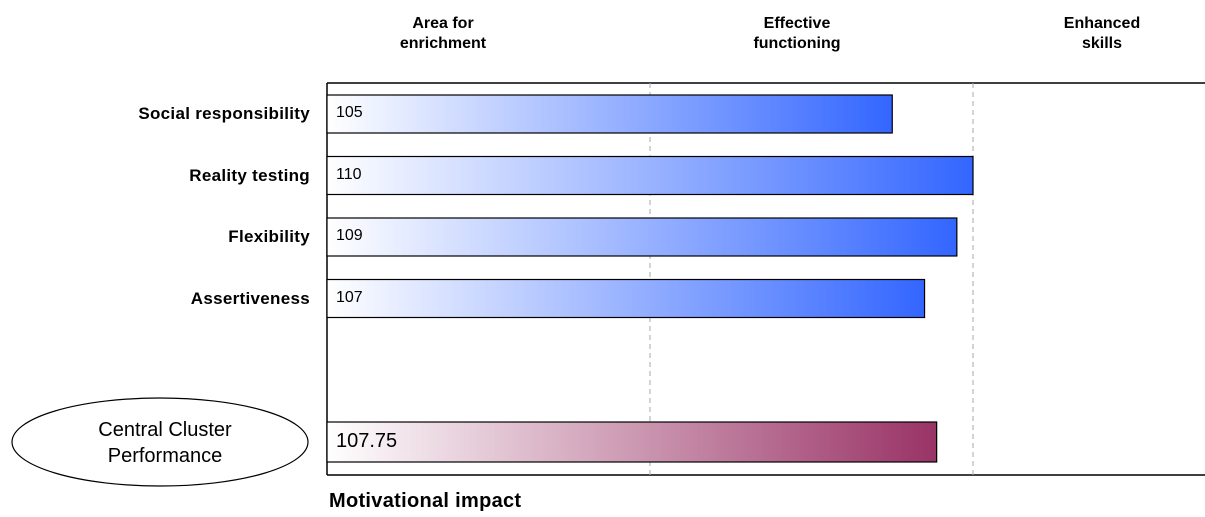  What do you see at coordinates (224, 113) in the screenshot?
I see `category-label: Social responsibility` at bounding box center [224, 113].